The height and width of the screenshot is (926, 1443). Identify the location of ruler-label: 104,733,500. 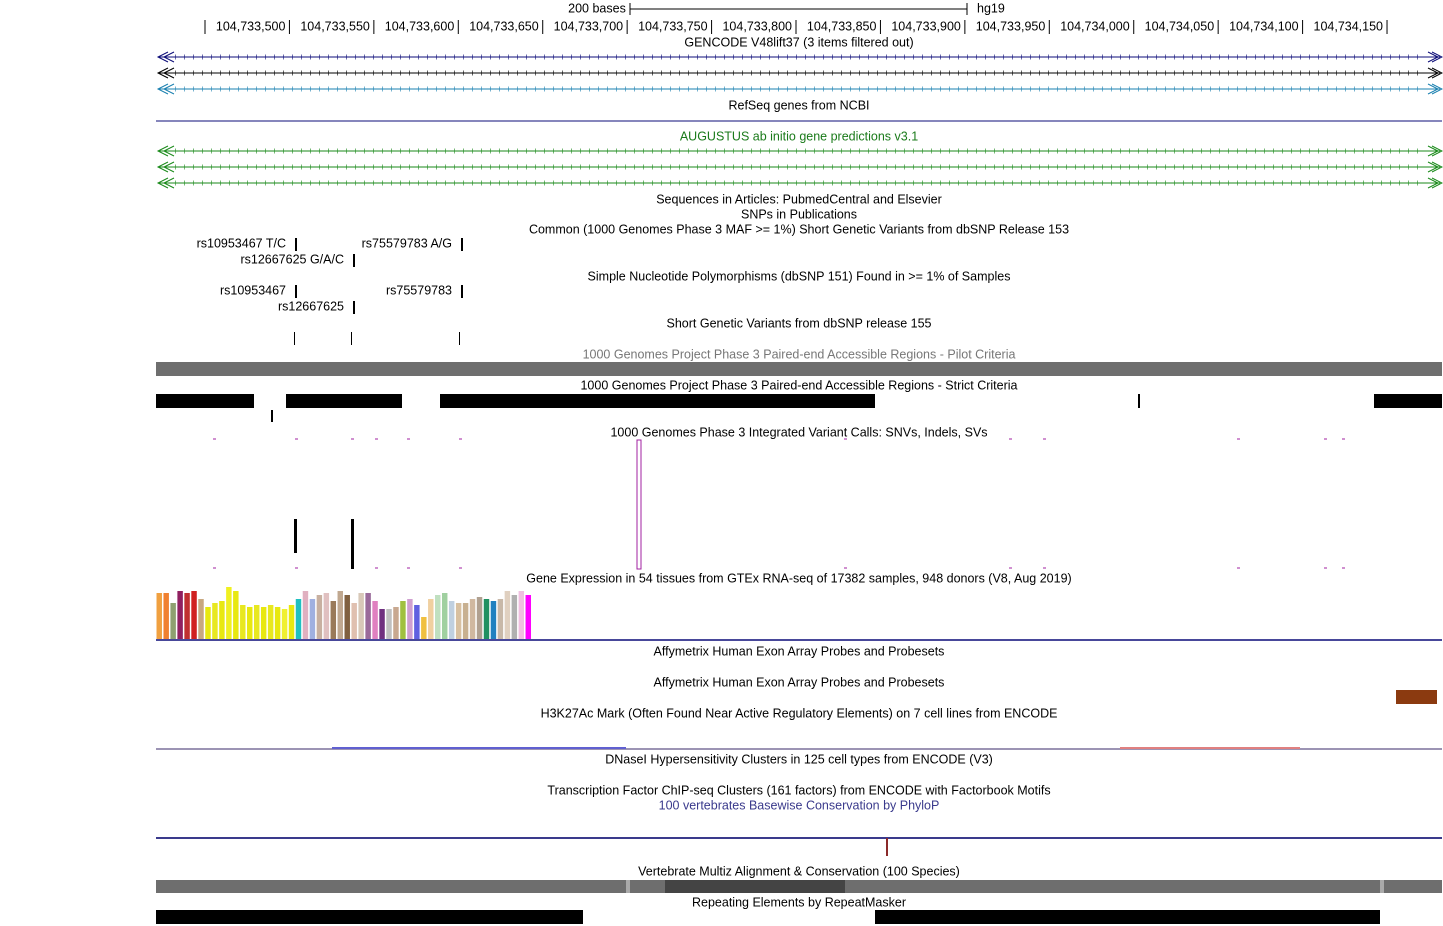
(251, 26).